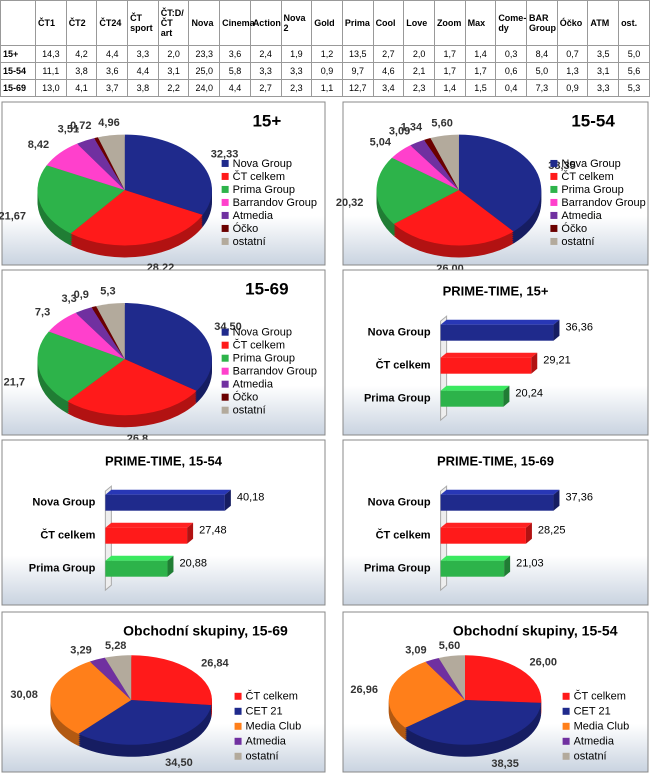 The image size is (650, 773). Describe the element at coordinates (350, 203) in the screenshot. I see `value-label: 20,32` at that location.